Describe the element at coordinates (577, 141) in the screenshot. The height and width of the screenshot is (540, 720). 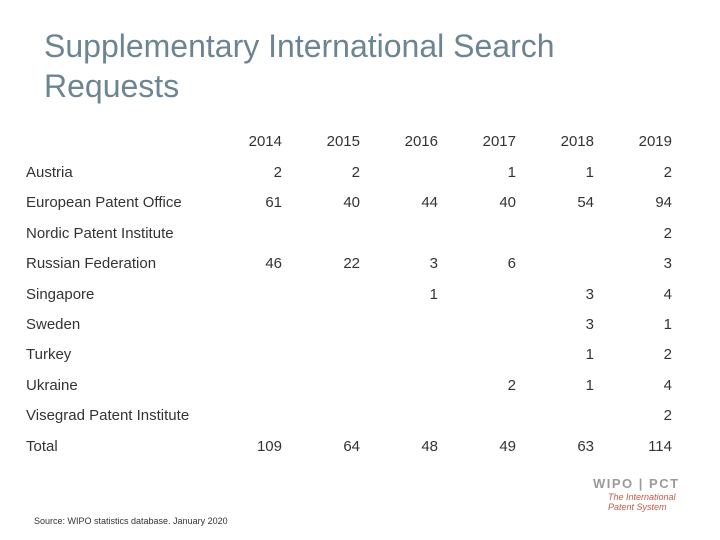
I see `year-header: 2018` at that location.